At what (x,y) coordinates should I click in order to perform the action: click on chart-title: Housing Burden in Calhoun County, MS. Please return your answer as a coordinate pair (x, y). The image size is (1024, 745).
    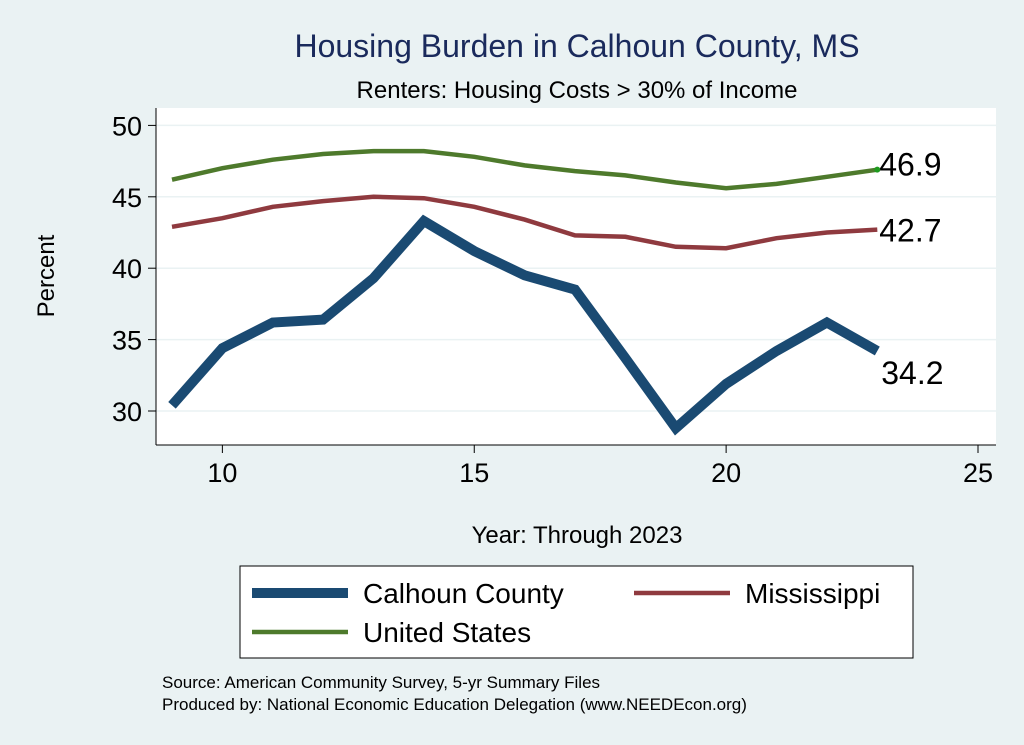
    Looking at the image, I should click on (576, 46).